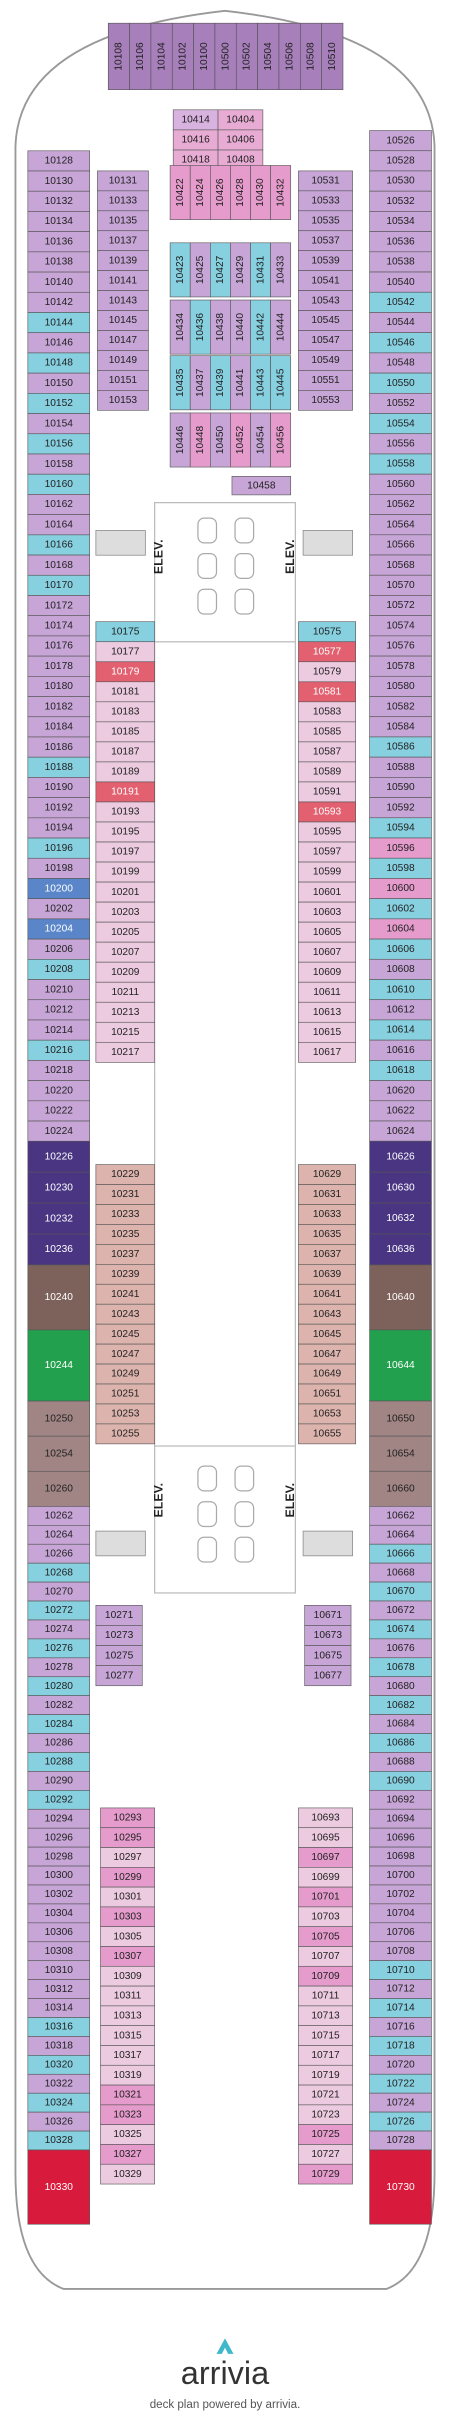  I want to click on cabin-number: 10308, so click(59, 1951).